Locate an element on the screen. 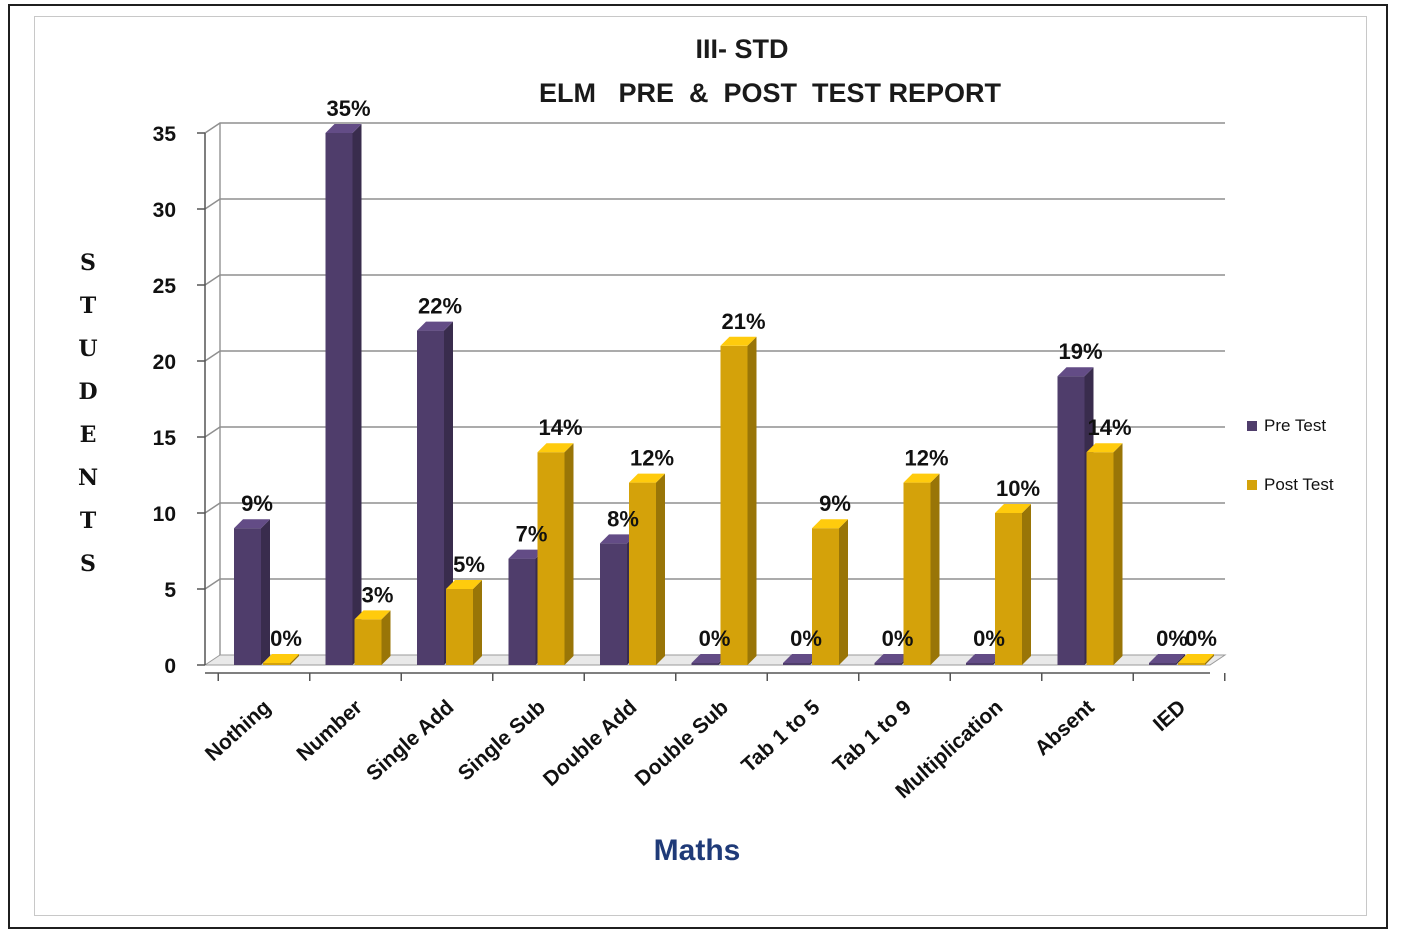  bar-post-test-multiplication is located at coordinates (1013, 584).